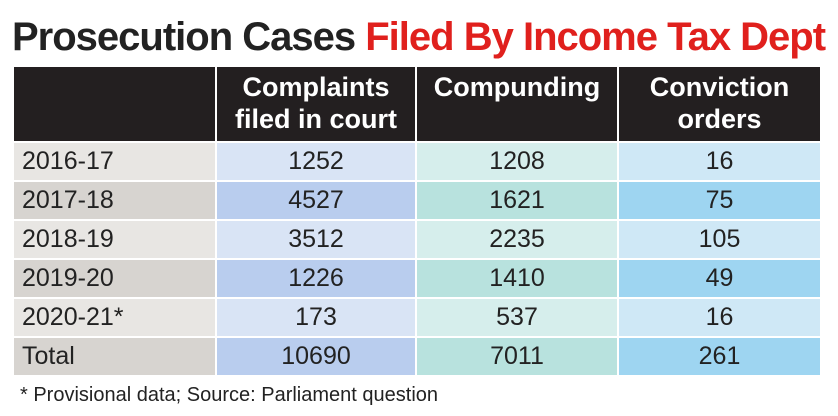 This screenshot has height=416, width=838. I want to click on title-part-1: Prosecution Cases, so click(189, 37).